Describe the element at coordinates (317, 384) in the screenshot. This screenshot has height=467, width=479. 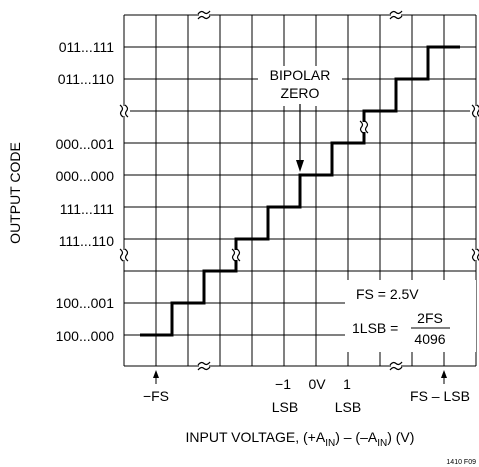
I see `x-marker-zero-v: 0V` at that location.